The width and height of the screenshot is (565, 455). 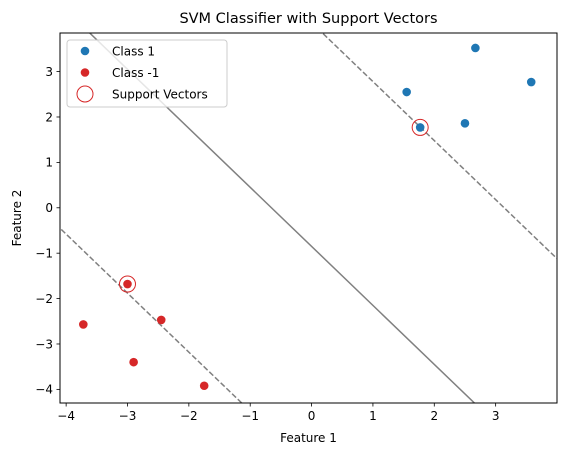 I want to click on x-tick-label: −1, so click(x=250, y=416).